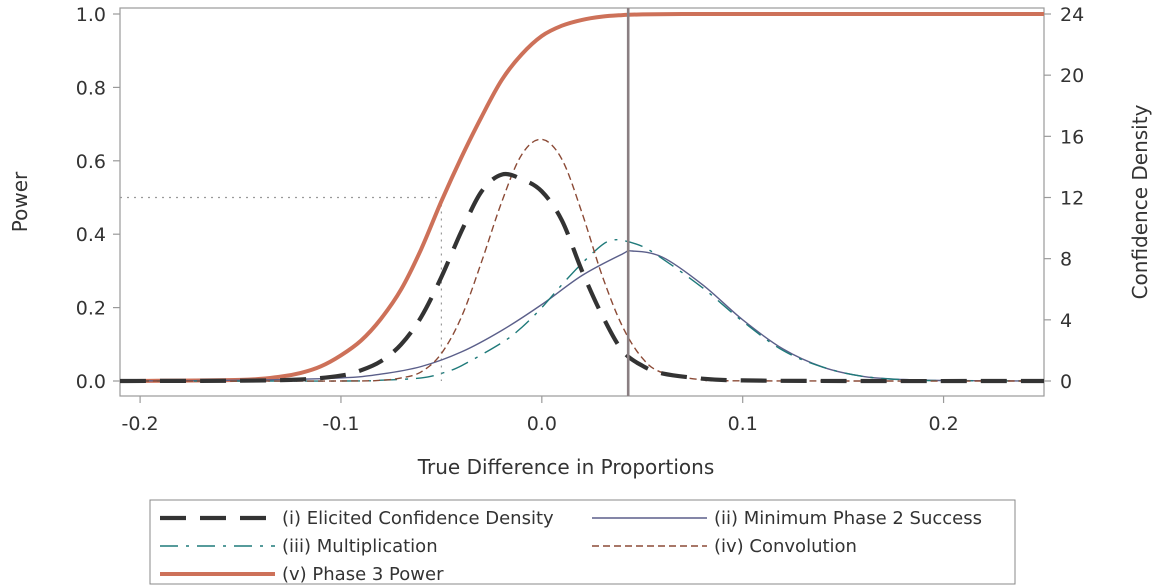 This screenshot has width=1161, height=588. Describe the element at coordinates (91, 382) in the screenshot. I see `y-tick-label: 0.0` at that location.